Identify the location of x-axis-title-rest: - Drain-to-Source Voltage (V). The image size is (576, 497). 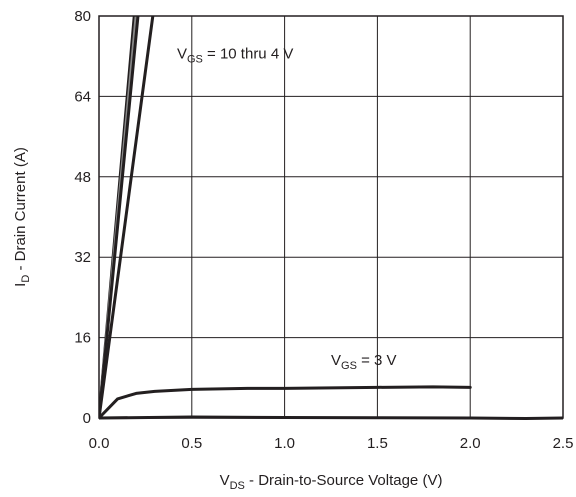
(344, 480).